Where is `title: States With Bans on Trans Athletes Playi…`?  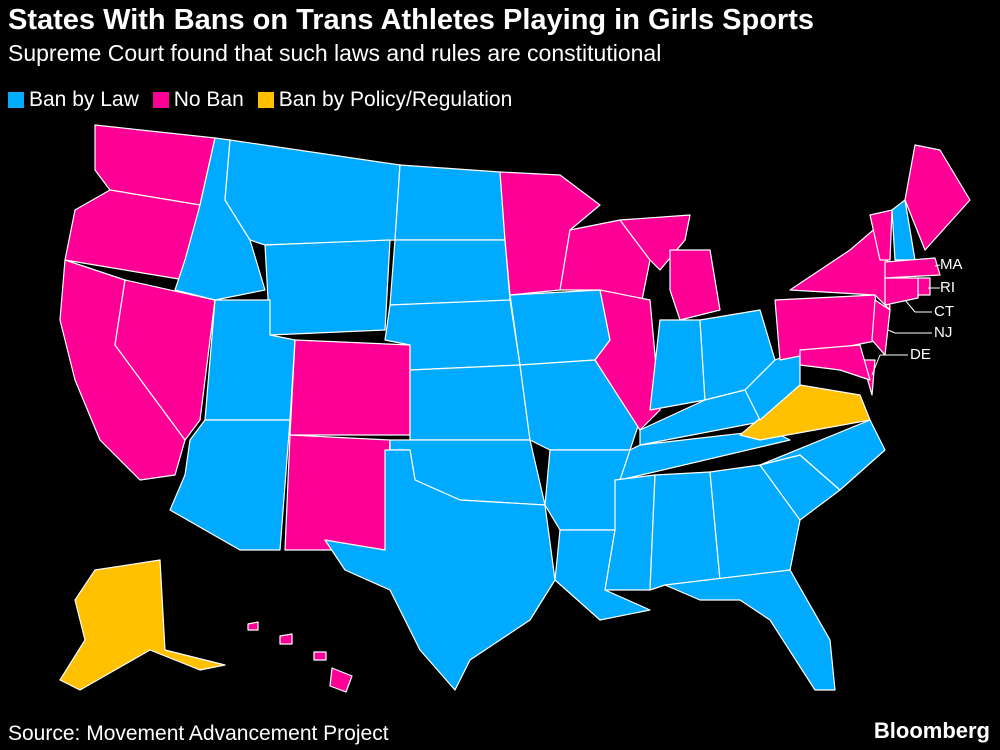 title: States With Bans on Trans Athletes Playi… is located at coordinates (411, 20).